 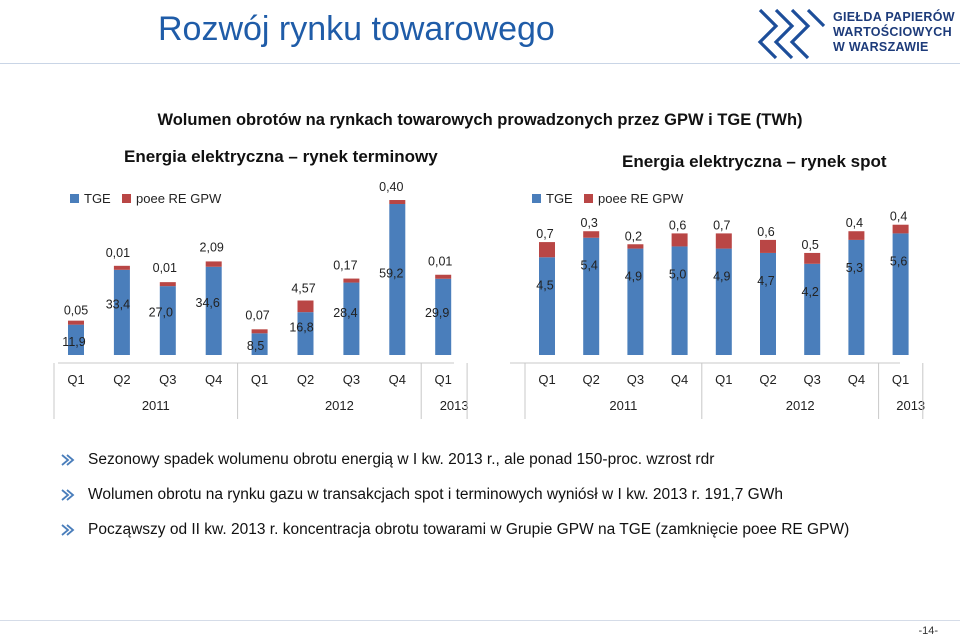 I want to click on data-label-poee: 0,2, so click(x=633, y=236).